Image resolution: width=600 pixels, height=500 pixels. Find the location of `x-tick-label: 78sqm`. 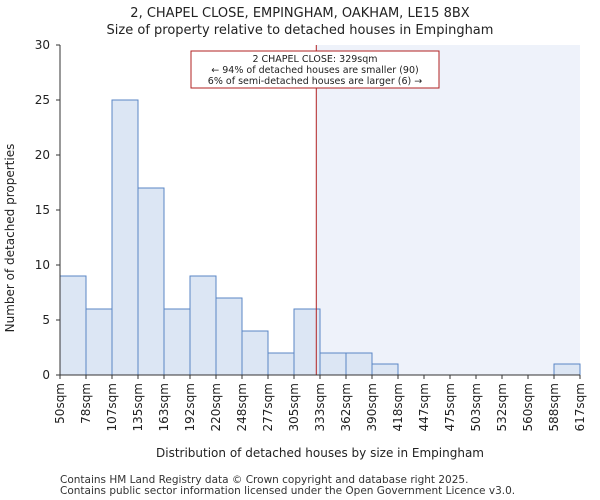

x-tick-label: 78sqm is located at coordinates (86, 403).